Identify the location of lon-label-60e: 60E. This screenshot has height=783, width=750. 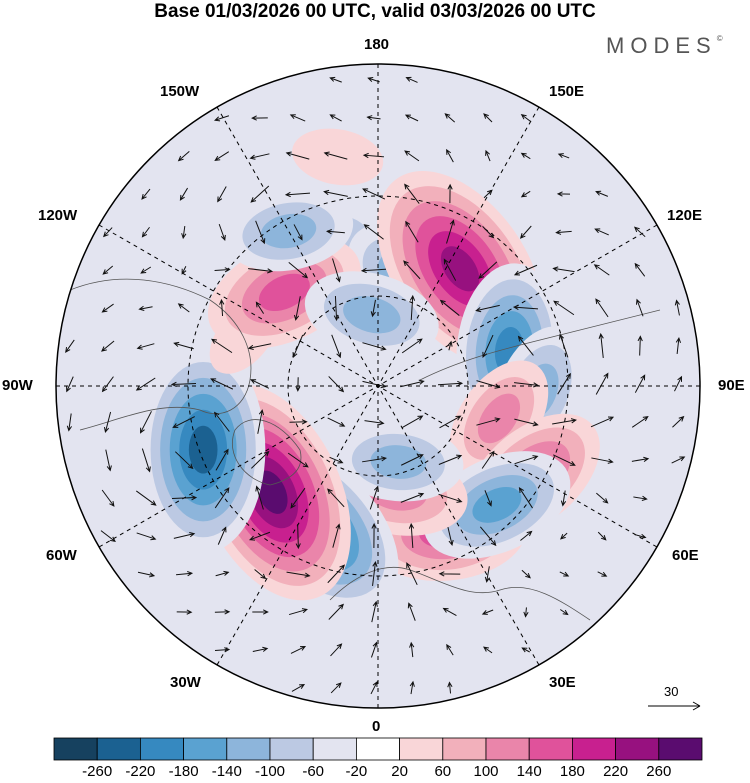
(685, 555).